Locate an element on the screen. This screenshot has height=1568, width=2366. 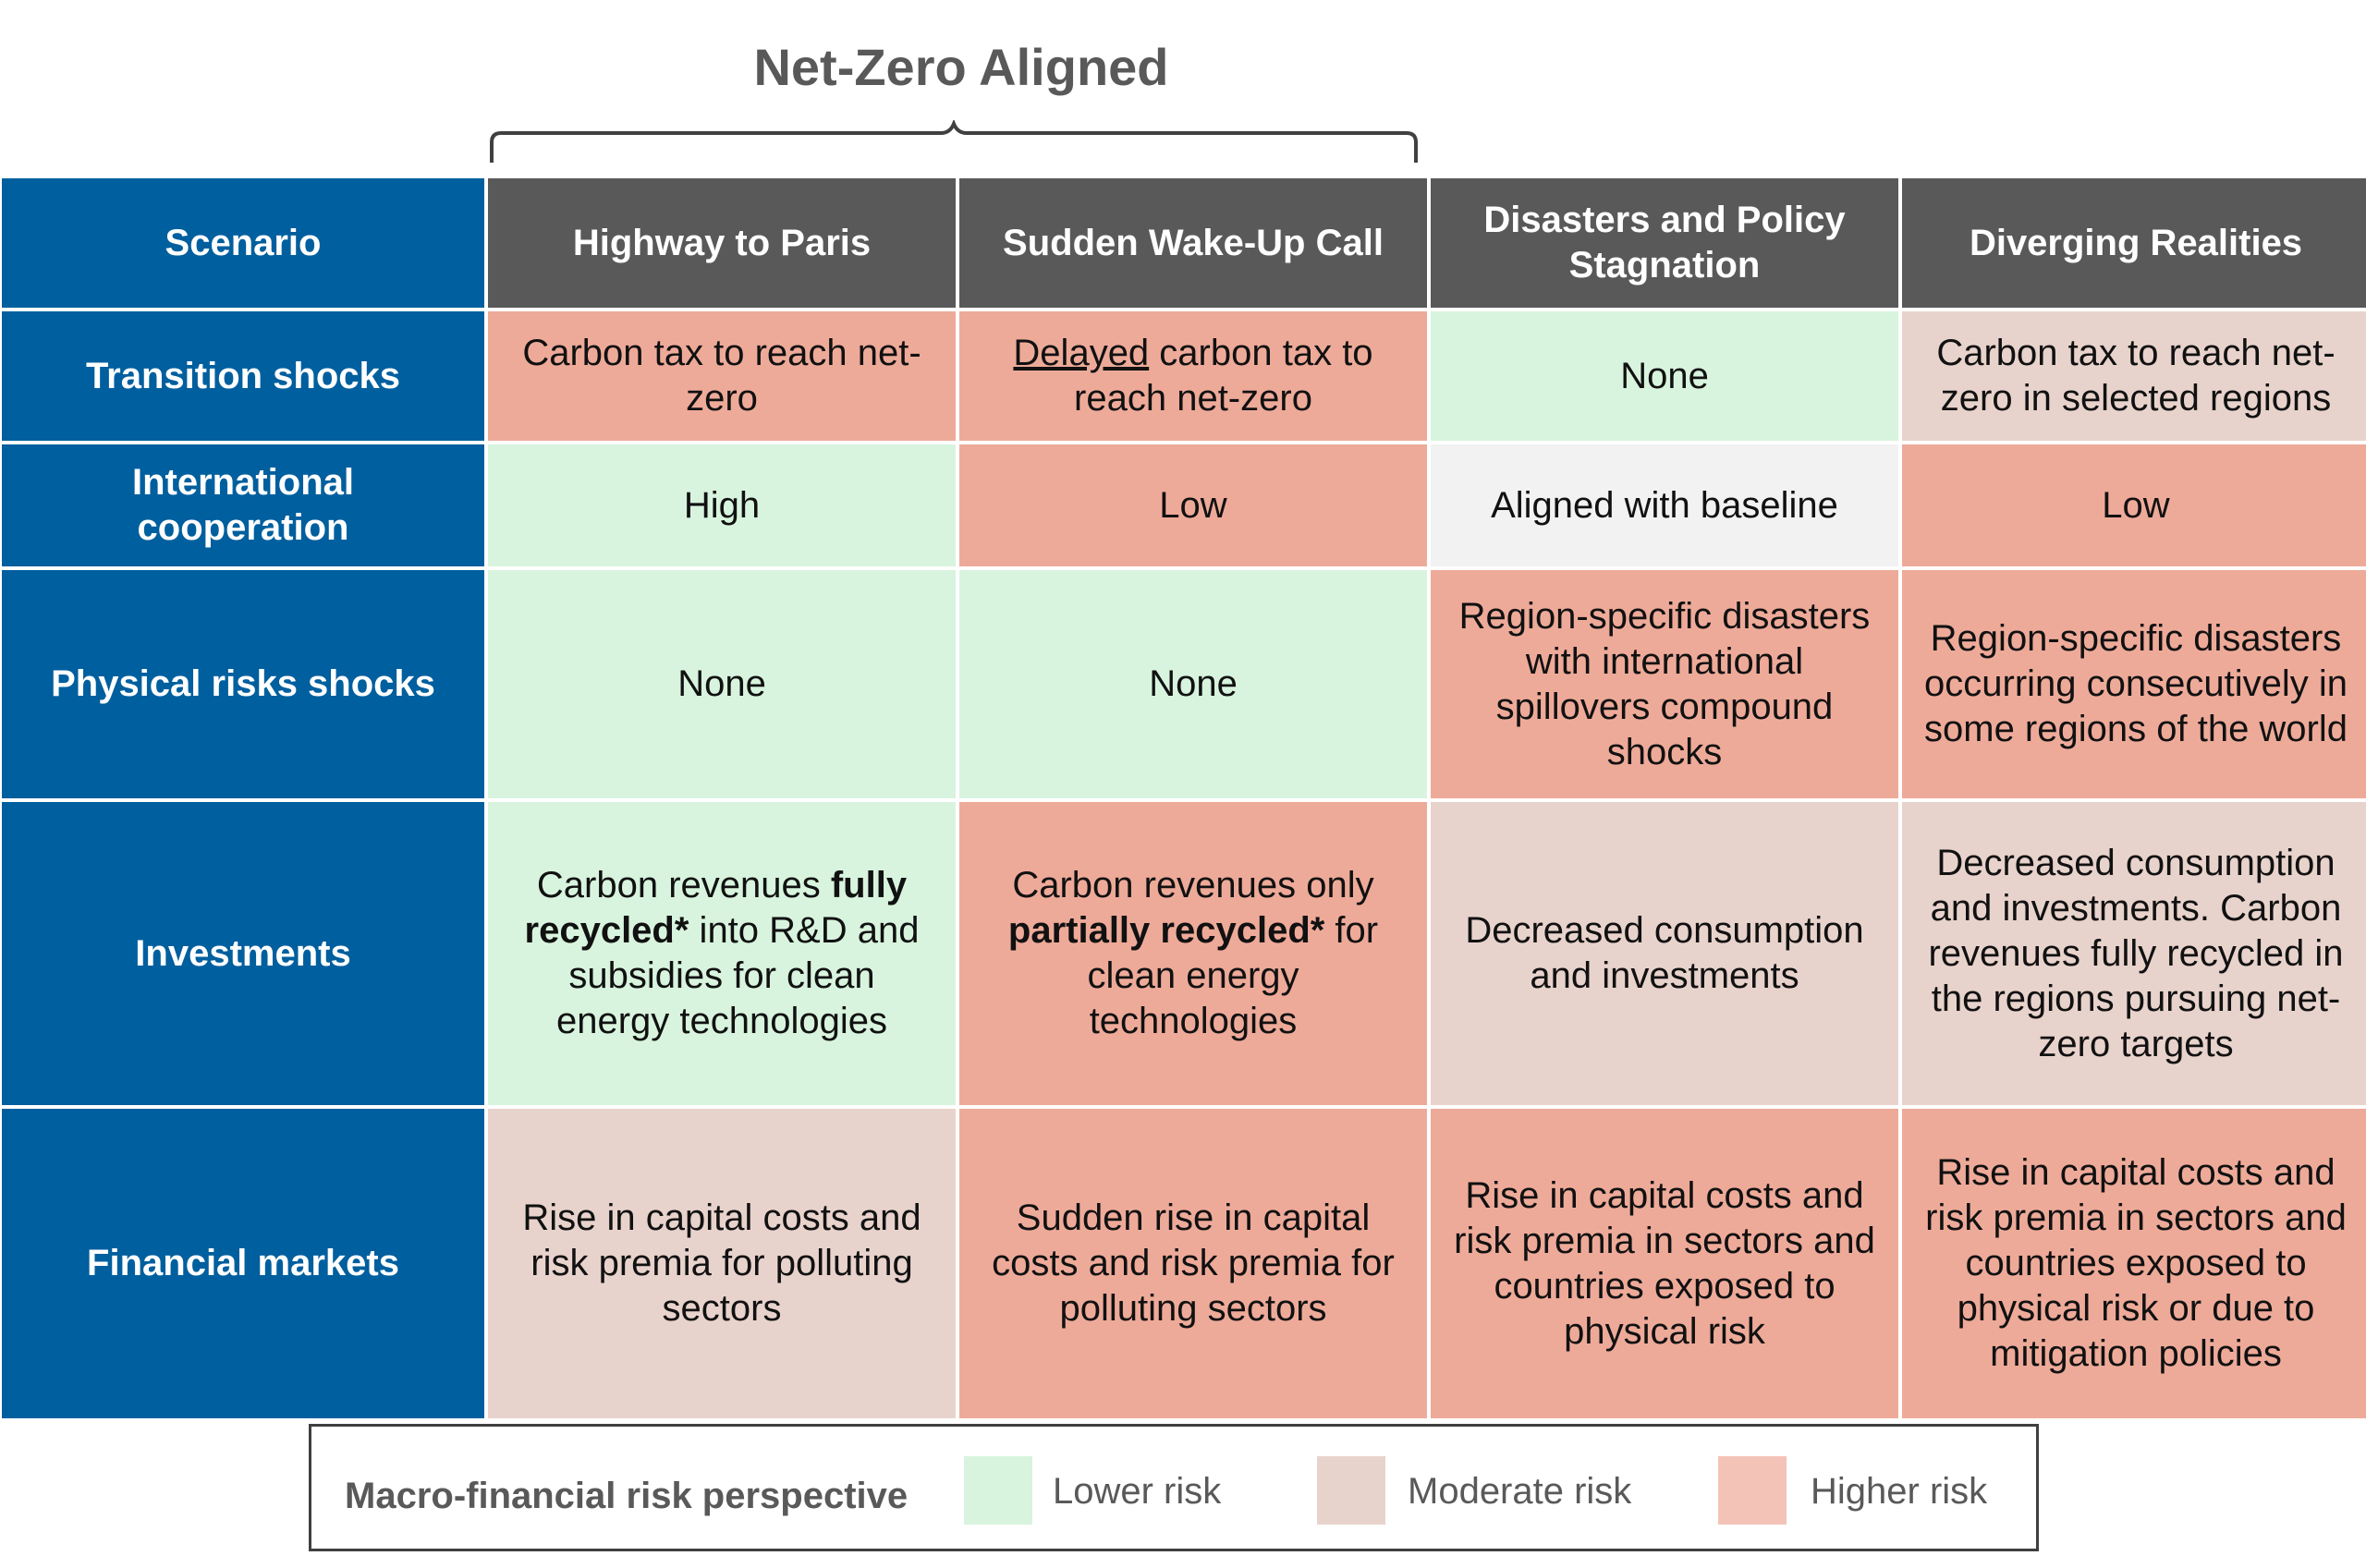
scenario-cell: Delayed carbon tax to reach net-zero is located at coordinates (1193, 376).